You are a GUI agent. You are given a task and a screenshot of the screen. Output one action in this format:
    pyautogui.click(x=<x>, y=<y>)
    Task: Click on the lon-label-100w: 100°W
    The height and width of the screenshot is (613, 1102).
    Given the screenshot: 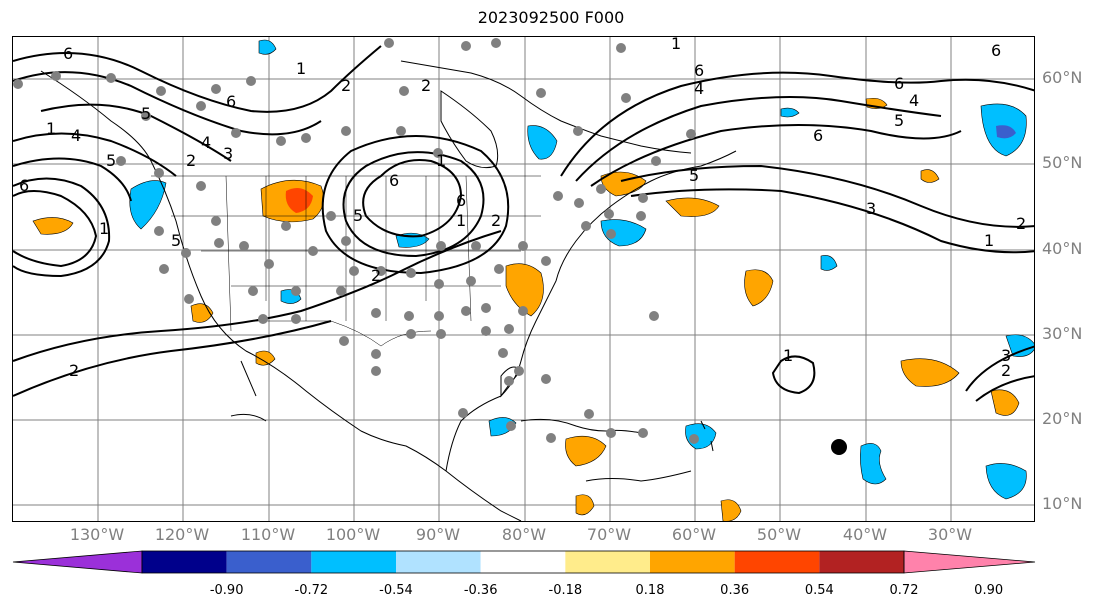 What is the action you would take?
    pyautogui.click(x=353, y=534)
    